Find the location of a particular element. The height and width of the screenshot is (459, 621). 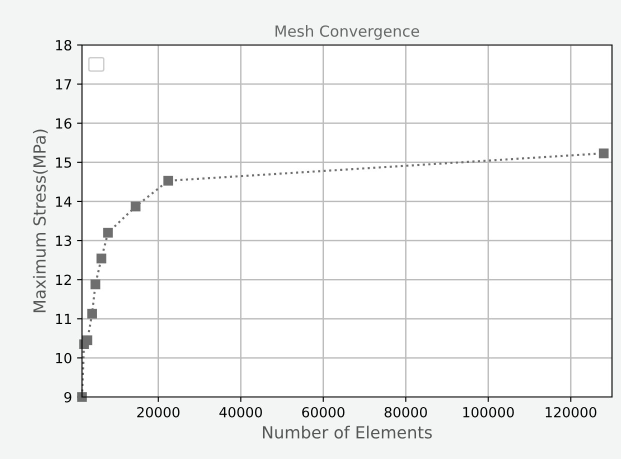

chart-title: Mesh Convergence is located at coordinates (348, 32).